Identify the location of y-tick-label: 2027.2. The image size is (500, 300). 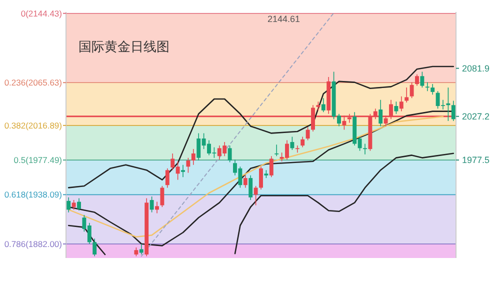
(476, 116).